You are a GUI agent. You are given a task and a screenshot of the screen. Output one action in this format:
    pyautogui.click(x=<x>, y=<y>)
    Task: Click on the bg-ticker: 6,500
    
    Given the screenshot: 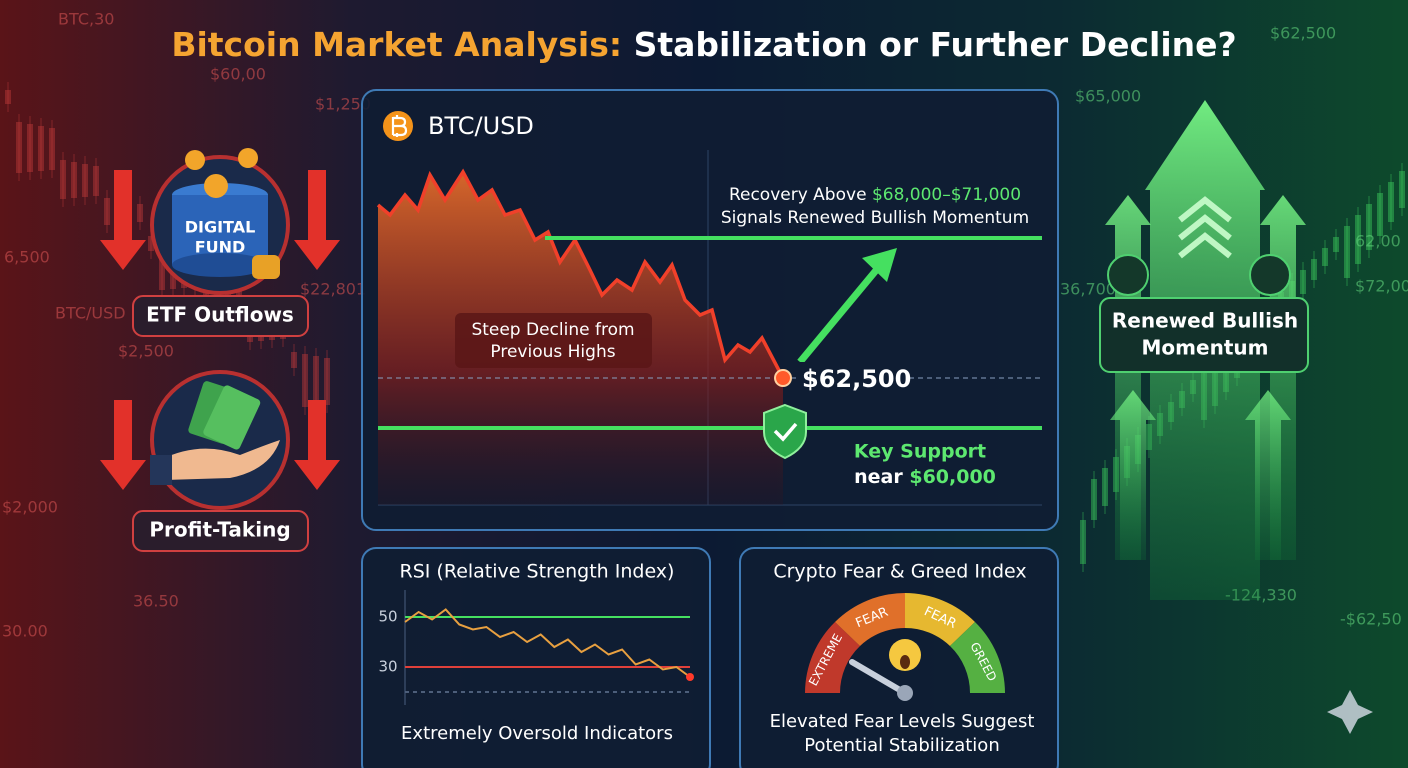 What is the action you would take?
    pyautogui.click(x=27, y=257)
    